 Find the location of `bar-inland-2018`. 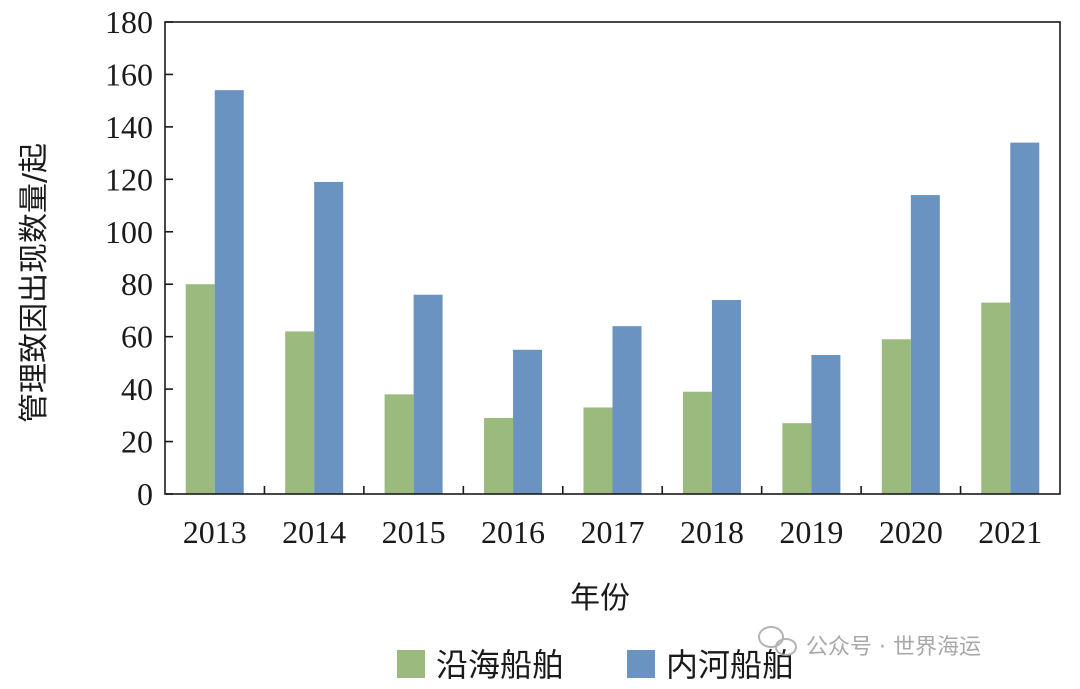

bar-inland-2018 is located at coordinates (726, 396).